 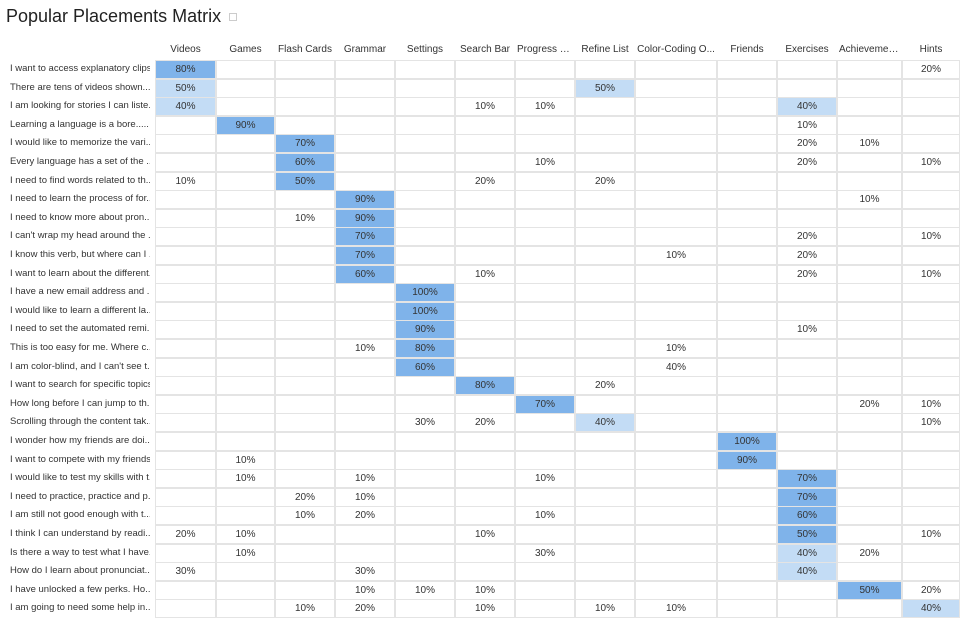 I want to click on column-header: Progress Bar, so click(x=545, y=49).